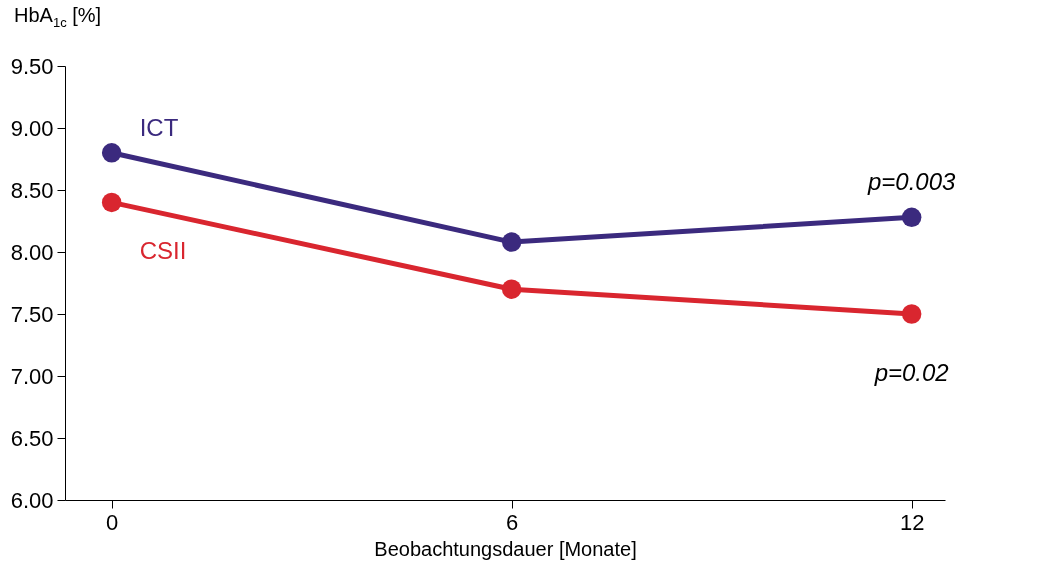 The image size is (1042, 574). What do you see at coordinates (32, 252) in the screenshot?
I see `y-tick-label: 8.00` at bounding box center [32, 252].